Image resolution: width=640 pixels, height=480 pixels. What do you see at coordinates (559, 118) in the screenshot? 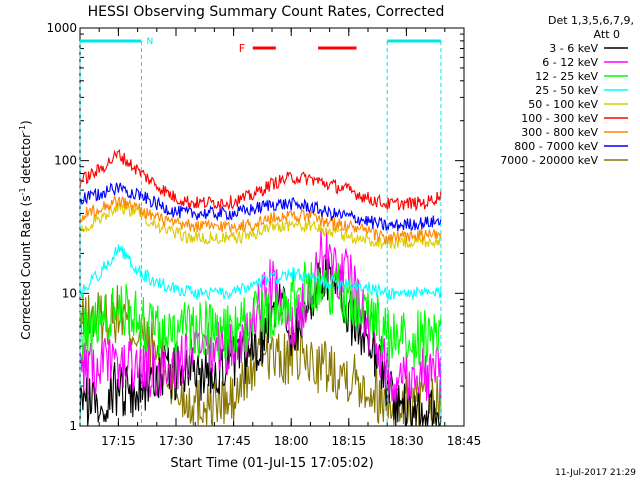
I see `legend-entry-label: 100 - 300 keV` at bounding box center [559, 118].